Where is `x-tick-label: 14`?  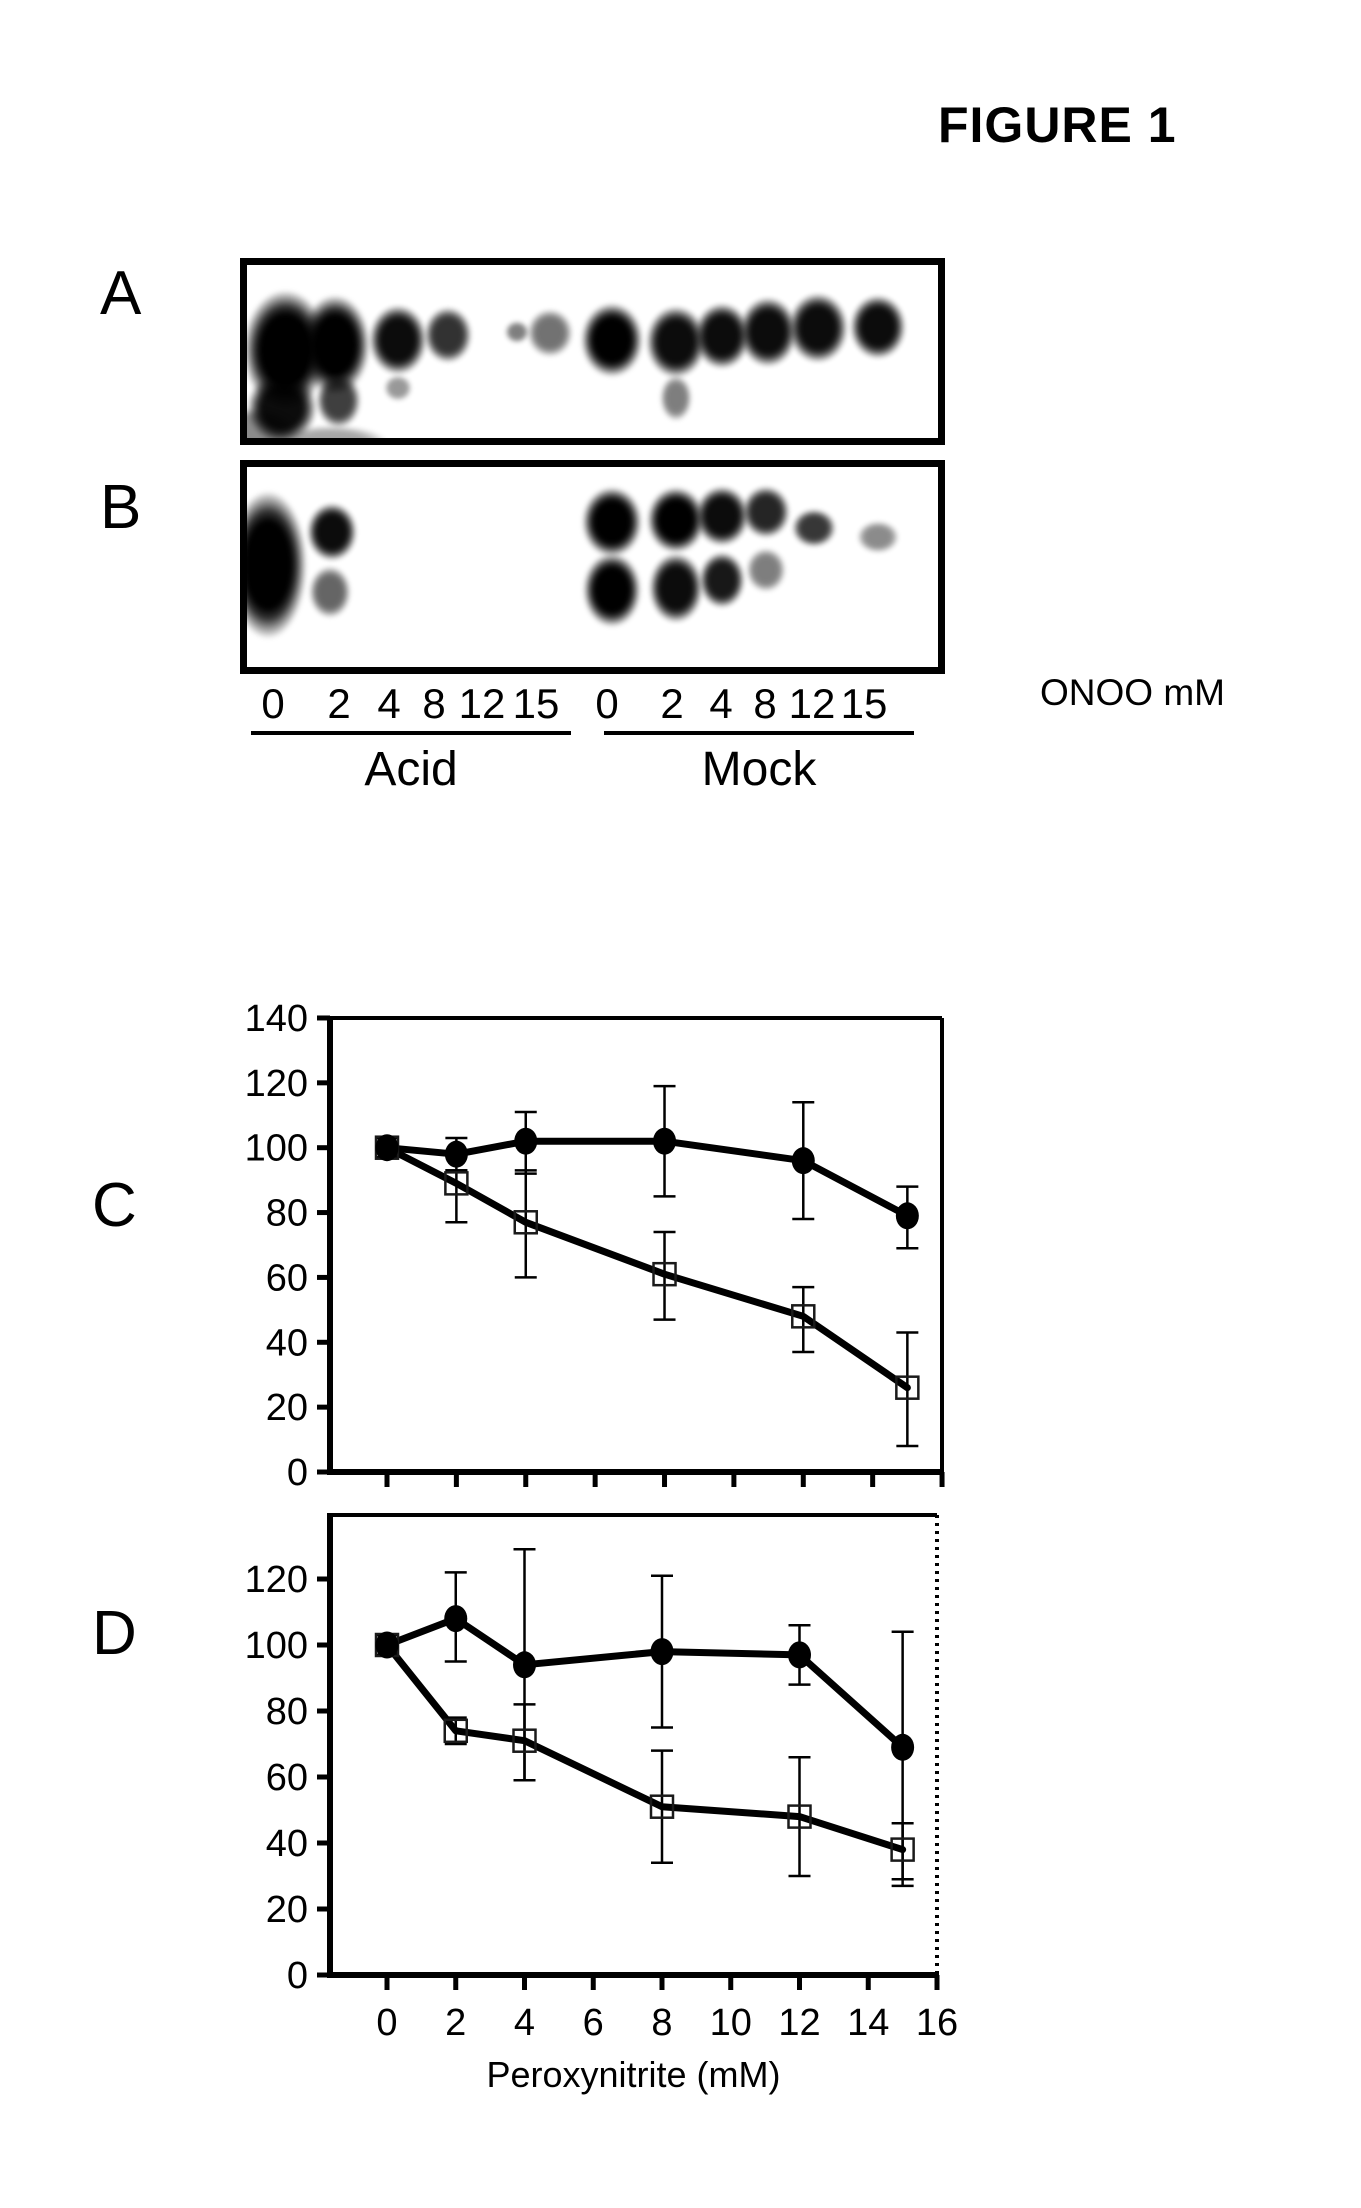 x-tick-label: 14 is located at coordinates (868, 2023).